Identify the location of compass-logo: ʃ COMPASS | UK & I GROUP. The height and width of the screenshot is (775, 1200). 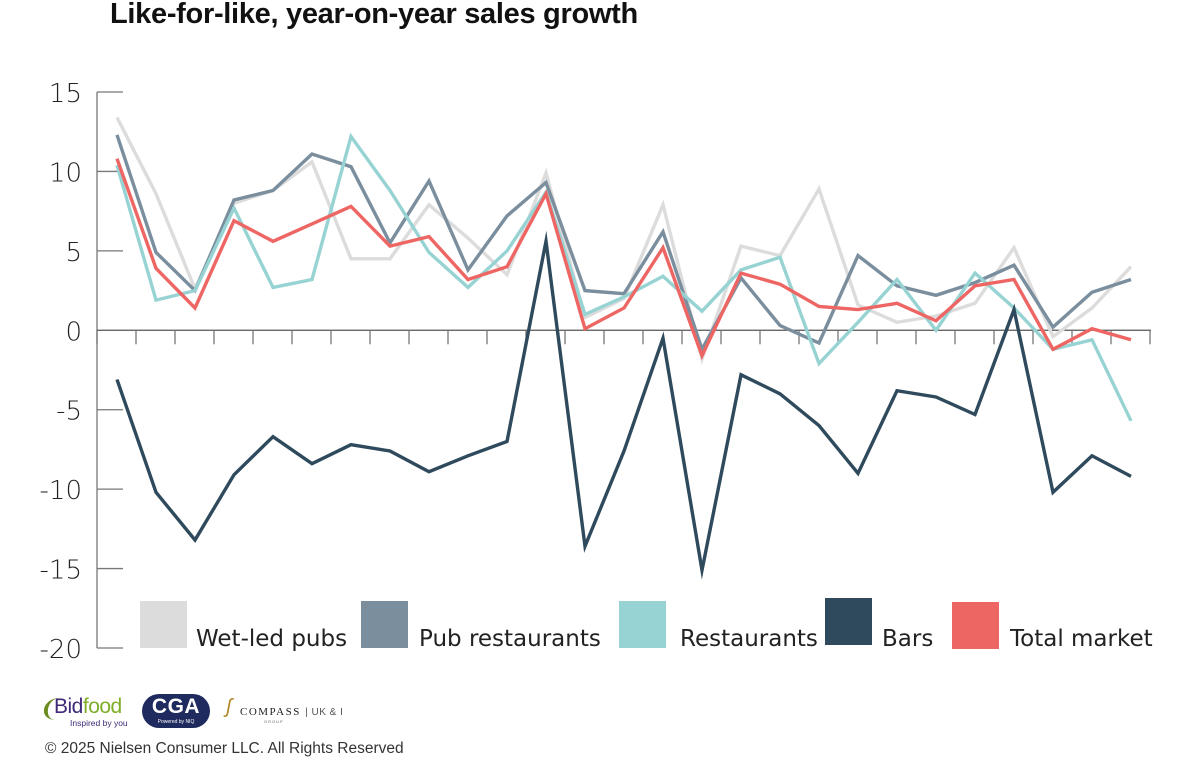
(296, 711).